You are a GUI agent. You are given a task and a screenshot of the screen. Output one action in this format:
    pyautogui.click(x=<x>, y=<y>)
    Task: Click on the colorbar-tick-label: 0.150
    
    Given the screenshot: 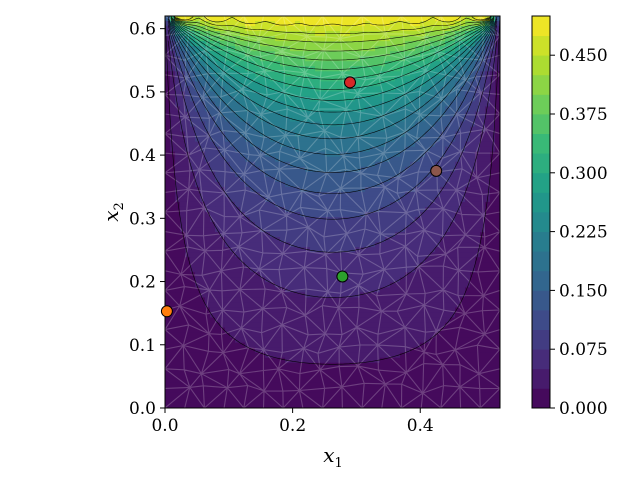 What is the action you would take?
    pyautogui.click(x=583, y=291)
    